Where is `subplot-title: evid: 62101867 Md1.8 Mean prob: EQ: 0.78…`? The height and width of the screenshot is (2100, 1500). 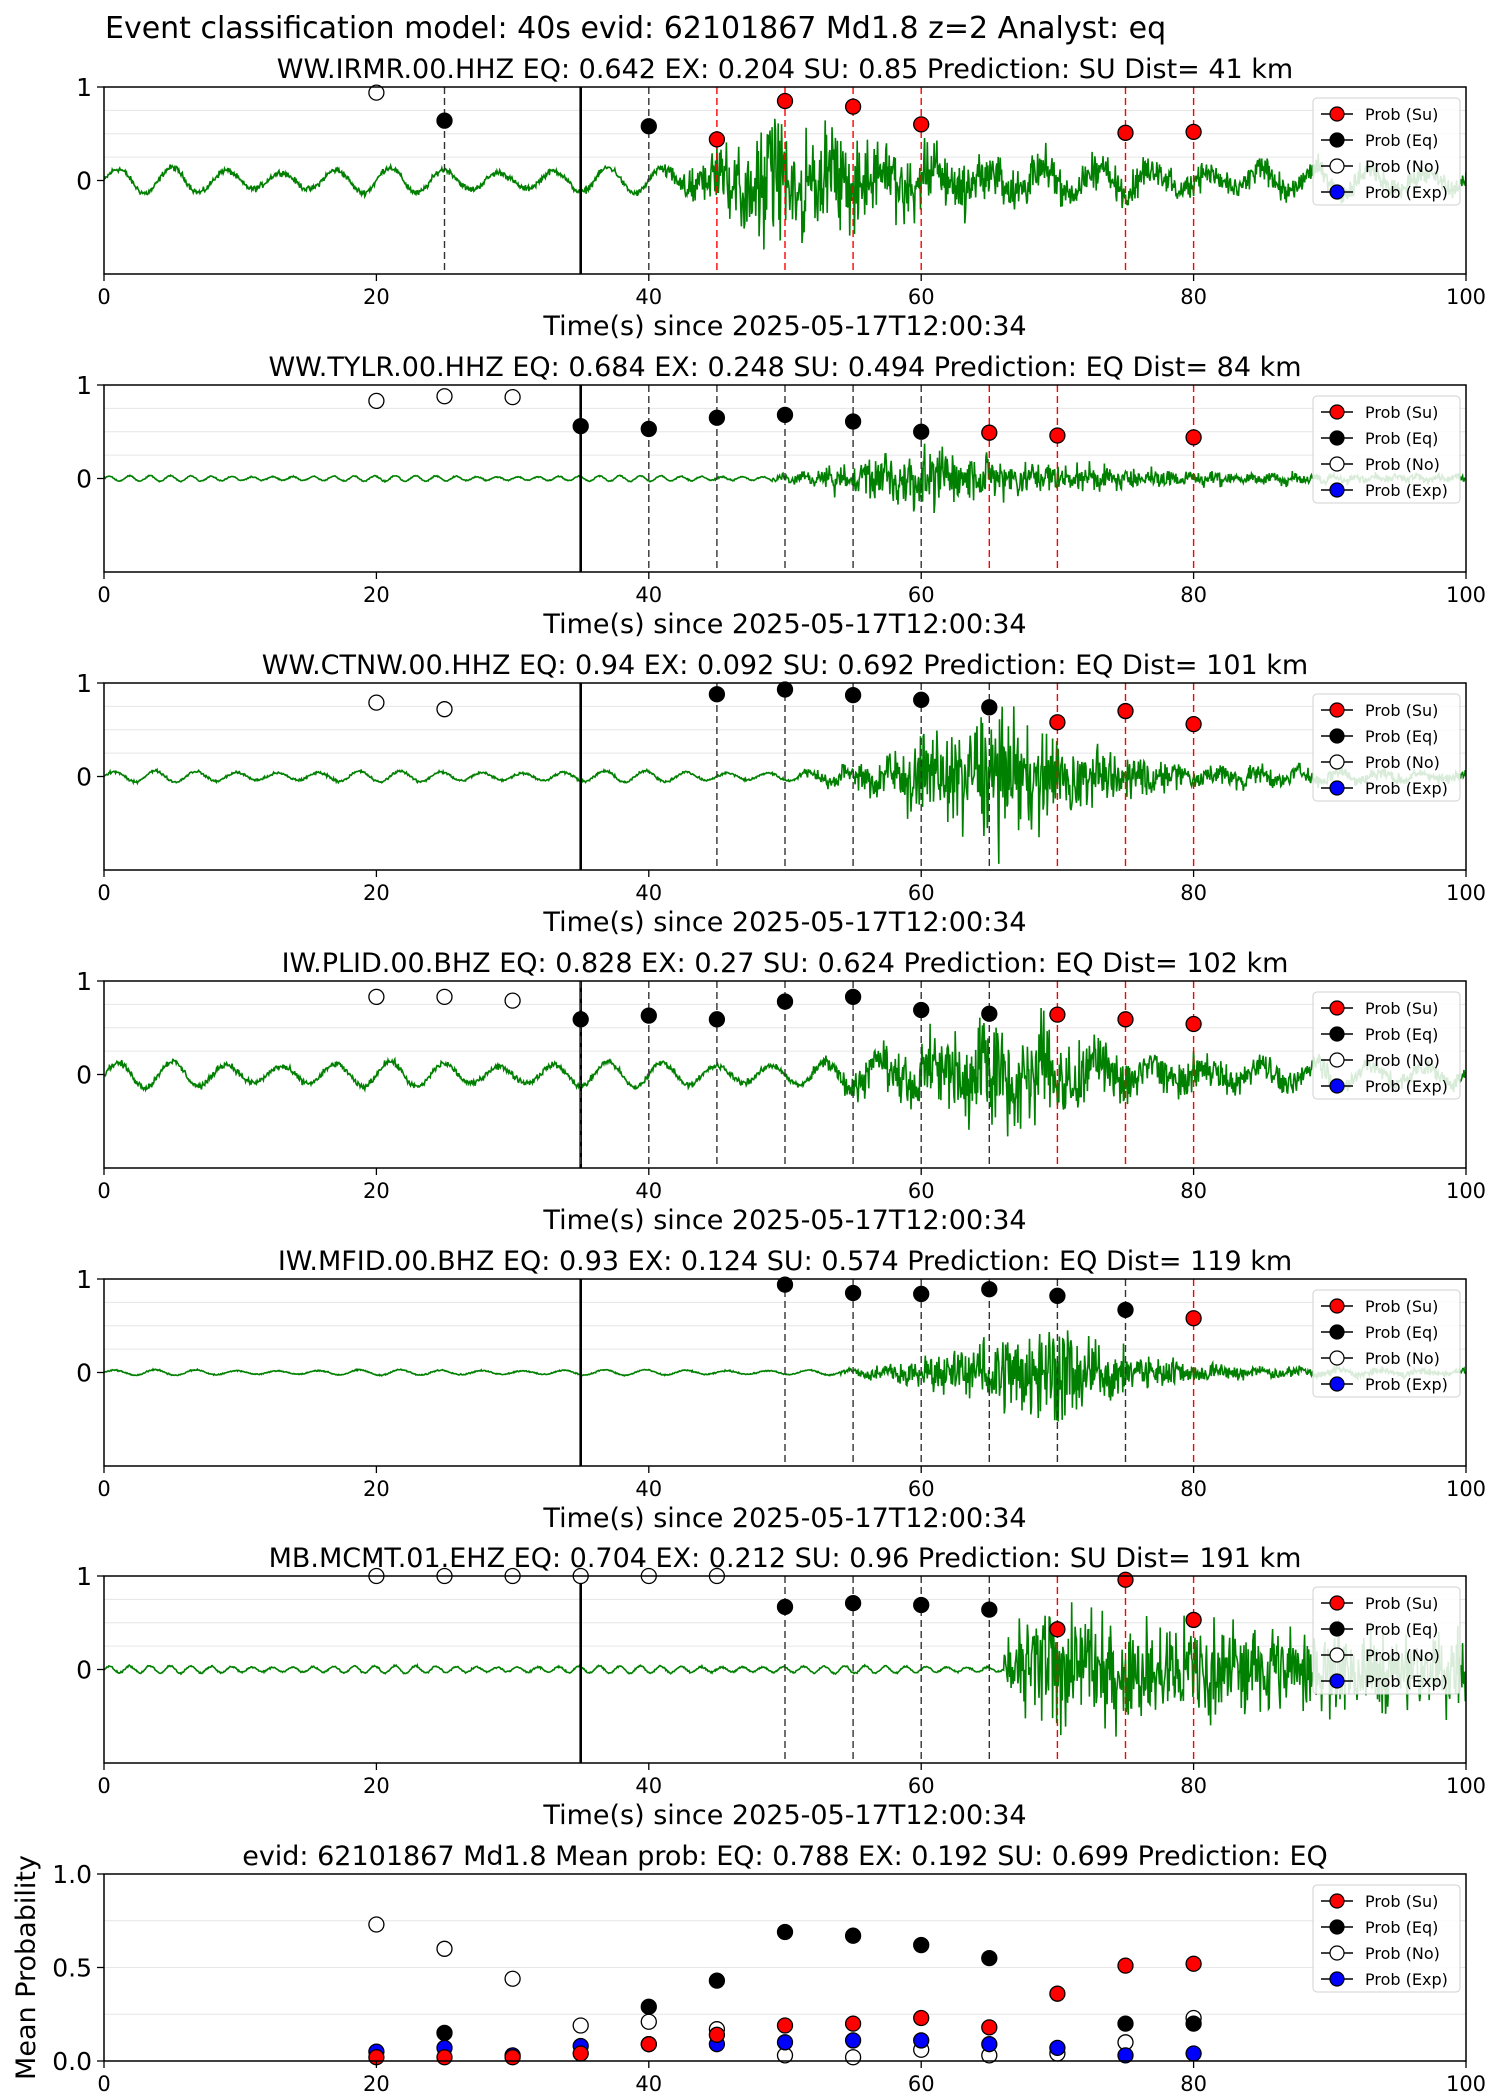
subplot-title: evid: 62101867 Md1.8 Mean prob: EQ: 0.78… is located at coordinates (785, 1856).